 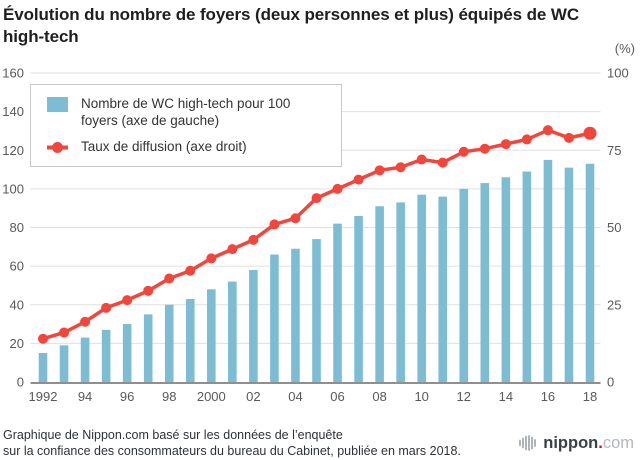 What do you see at coordinates (64, 332) in the screenshot?
I see `diffusion-dot-1993` at bounding box center [64, 332].